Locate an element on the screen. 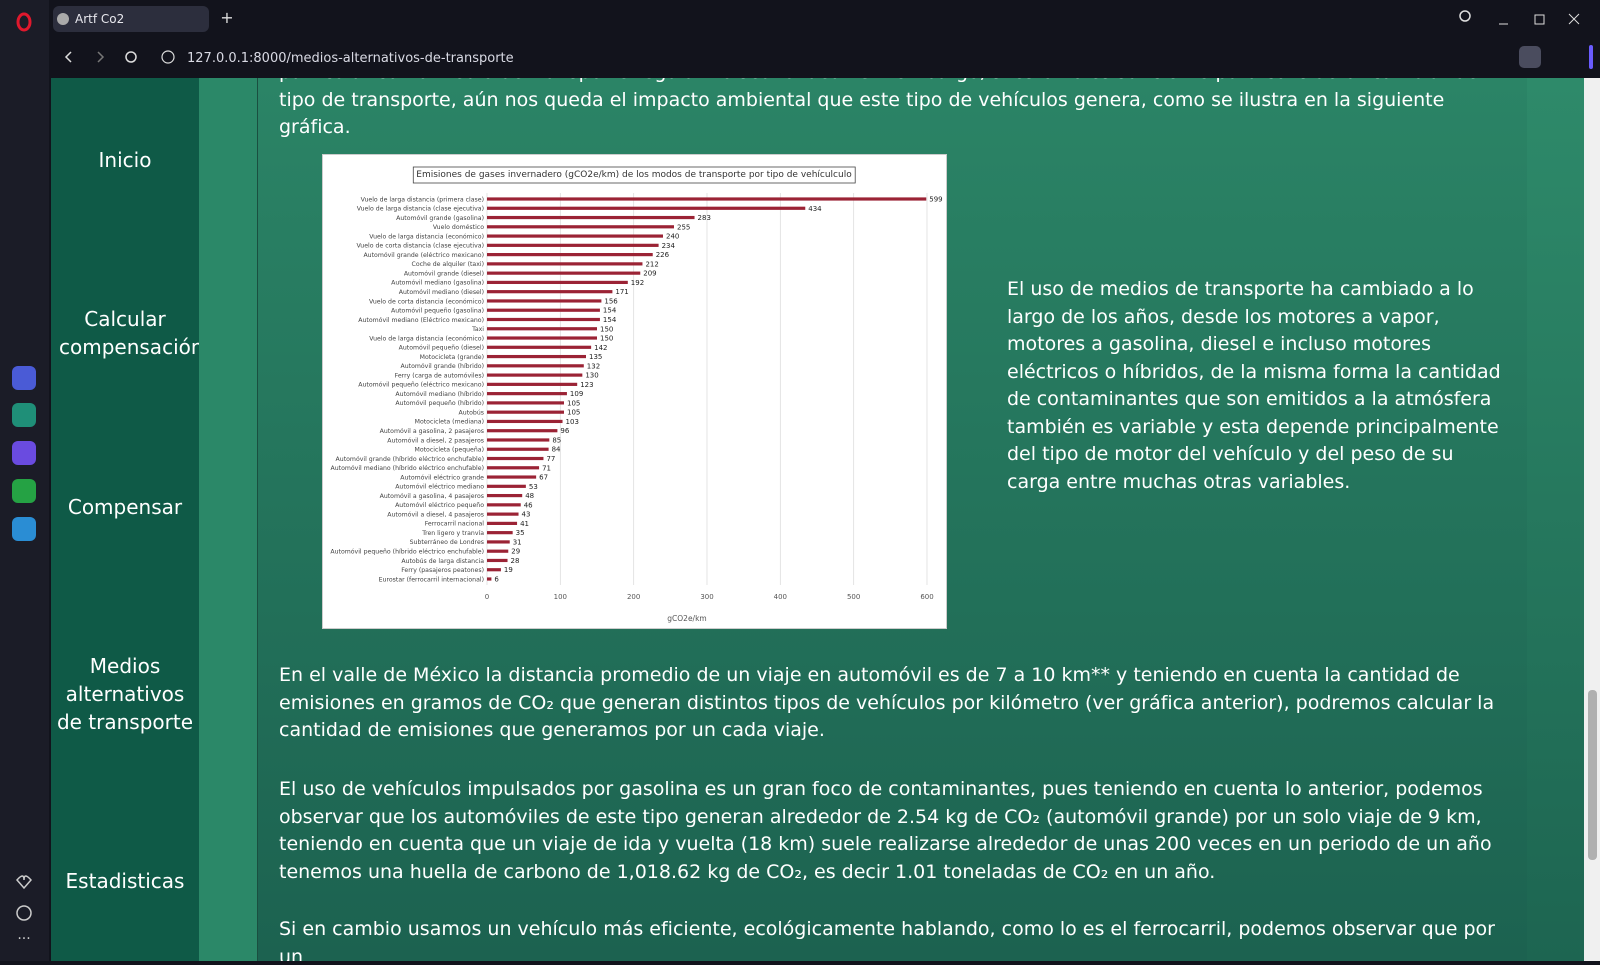  profile is located at coordinates (1530, 57).